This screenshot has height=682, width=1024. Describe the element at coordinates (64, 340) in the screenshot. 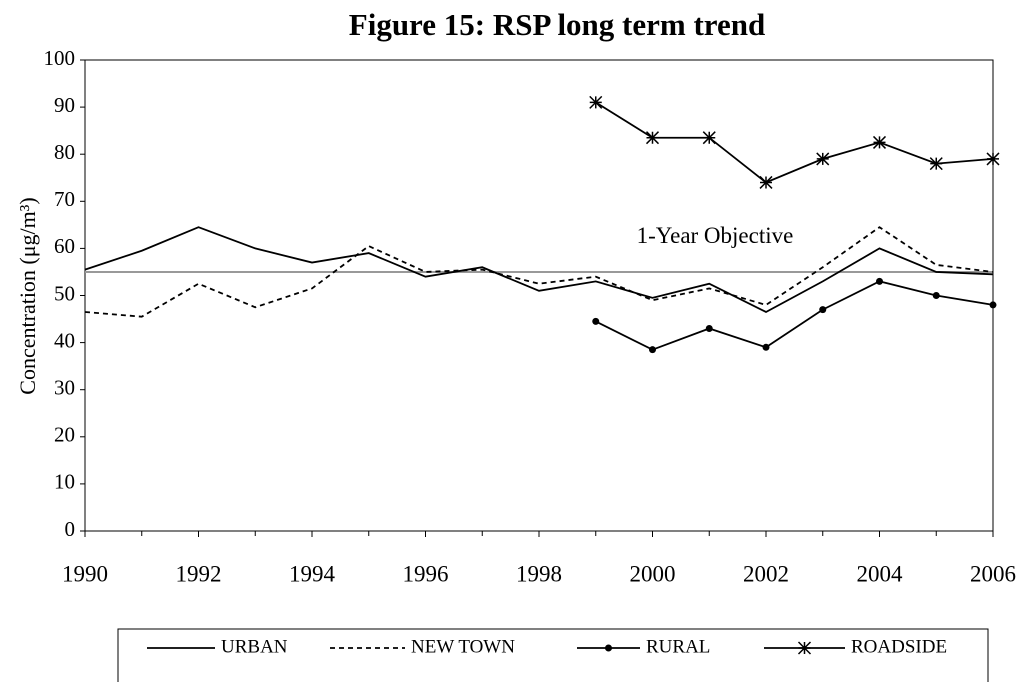

I see `y-tick-label: 40` at that location.